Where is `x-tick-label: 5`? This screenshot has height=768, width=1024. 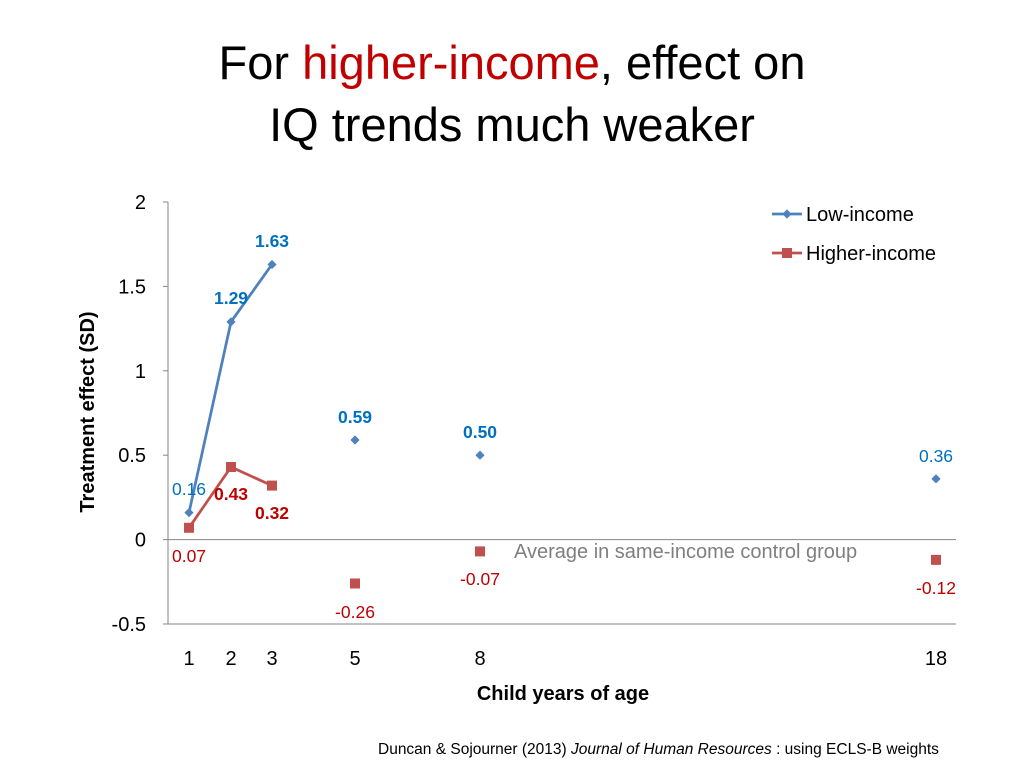
x-tick-label: 5 is located at coordinates (354, 659).